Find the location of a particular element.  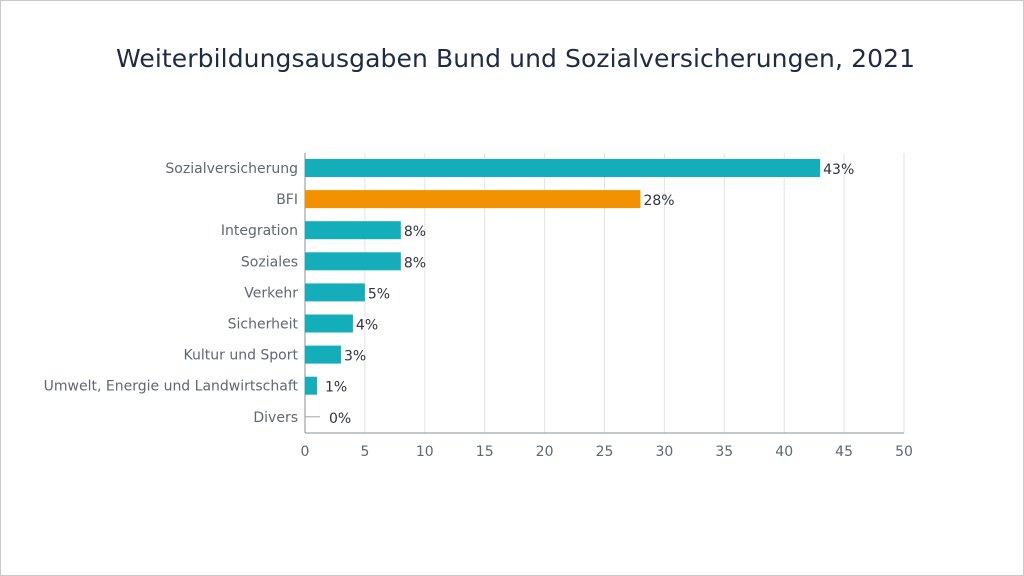

x-tick-label: 30 is located at coordinates (664, 452).